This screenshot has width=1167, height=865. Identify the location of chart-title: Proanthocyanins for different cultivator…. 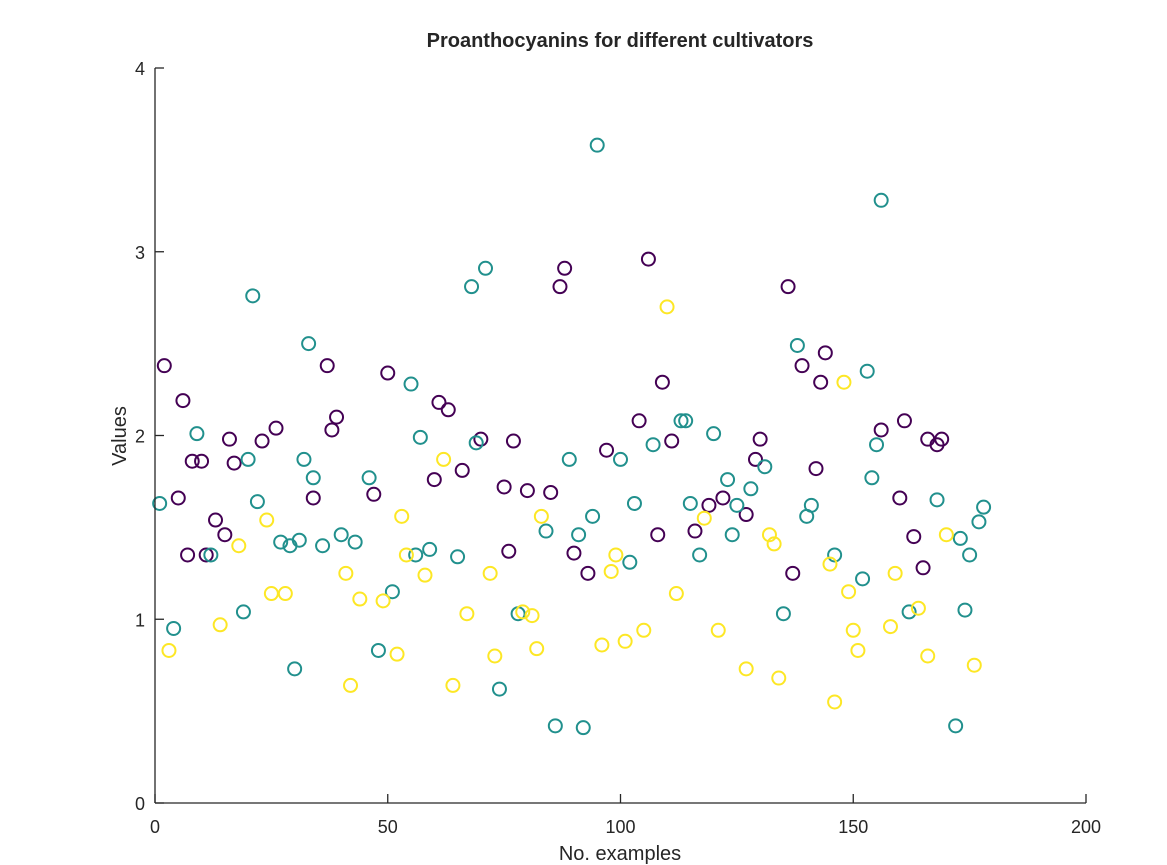
(620, 41).